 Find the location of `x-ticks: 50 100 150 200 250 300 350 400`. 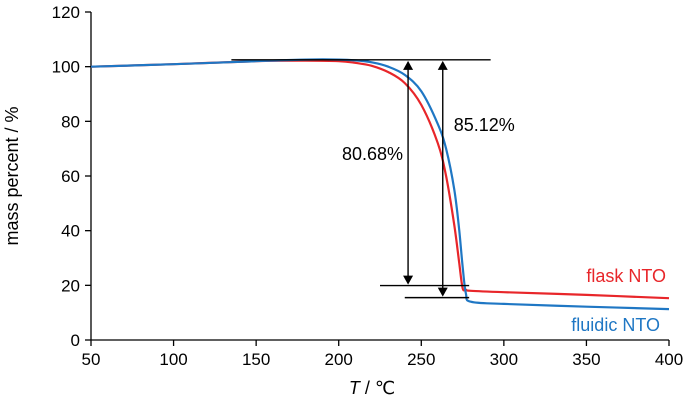

x-ticks: 50 100 150 200 250 300 350 400 is located at coordinates (382, 354).